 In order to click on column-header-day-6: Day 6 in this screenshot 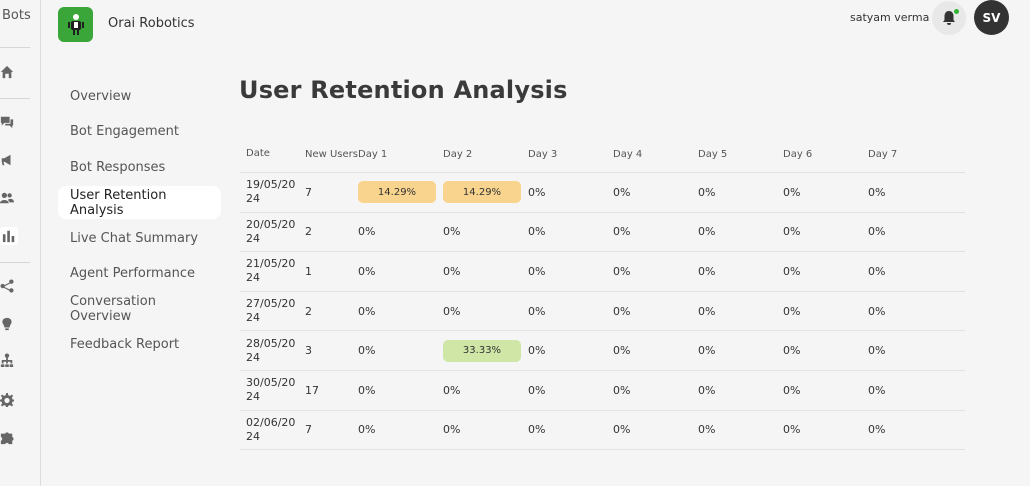, I will do `click(798, 154)`.